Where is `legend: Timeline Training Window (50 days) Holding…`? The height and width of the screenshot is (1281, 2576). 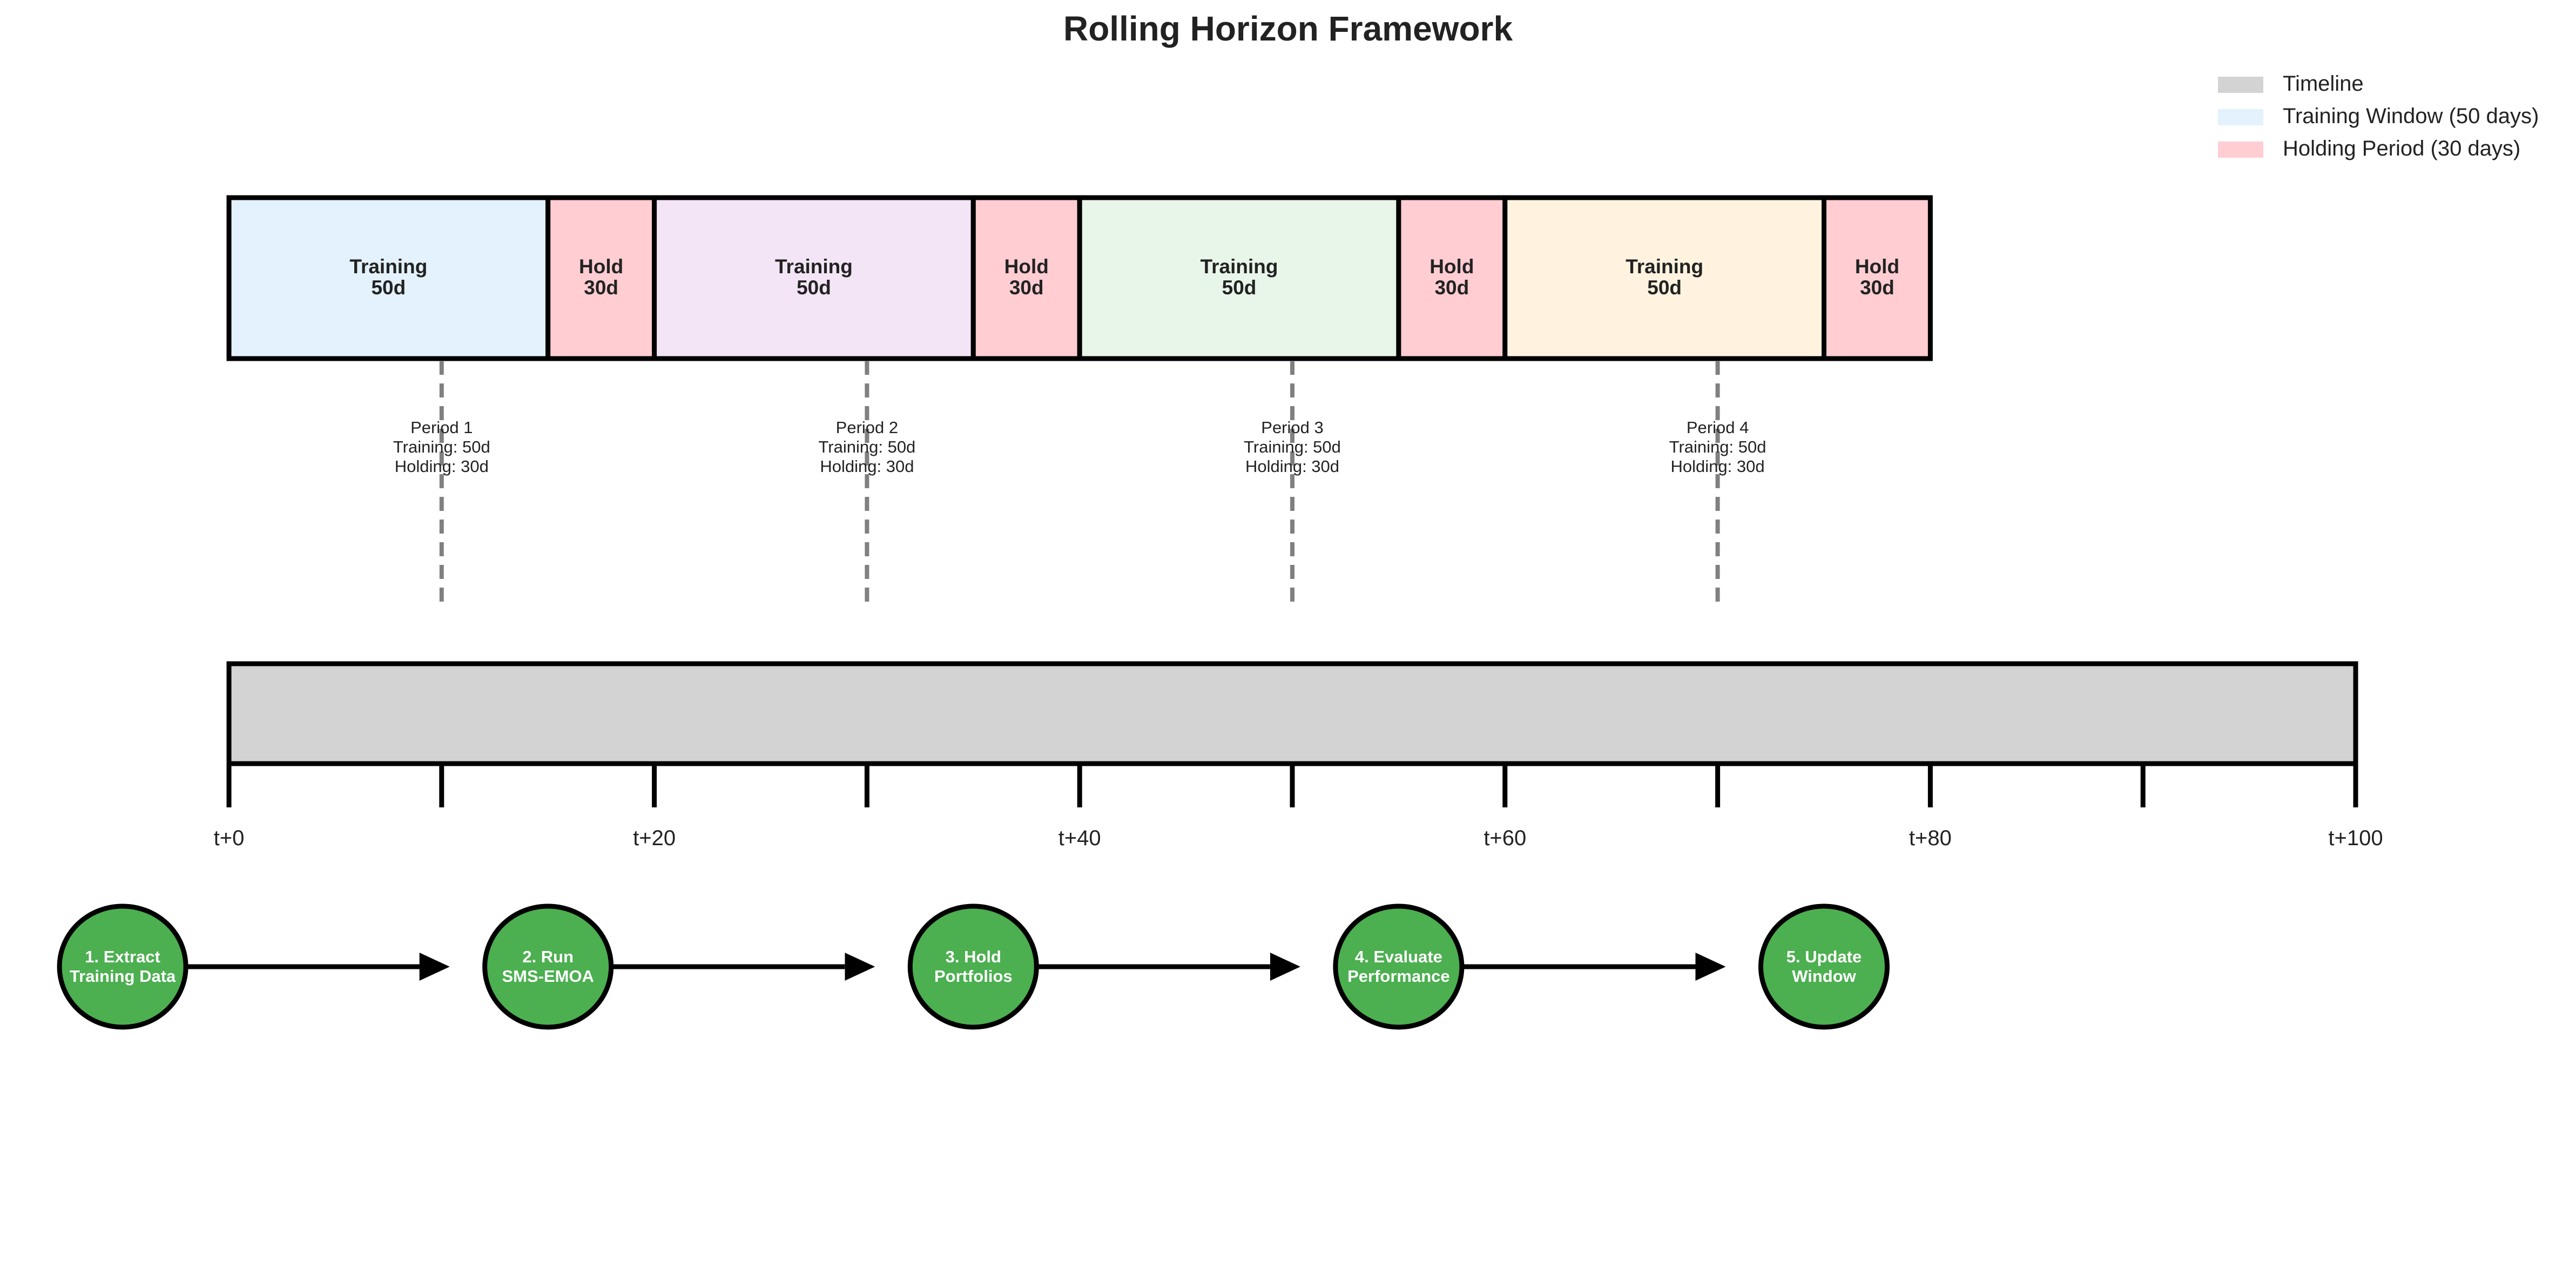 legend: Timeline Training Window (50 days) Holding… is located at coordinates (2378, 116).